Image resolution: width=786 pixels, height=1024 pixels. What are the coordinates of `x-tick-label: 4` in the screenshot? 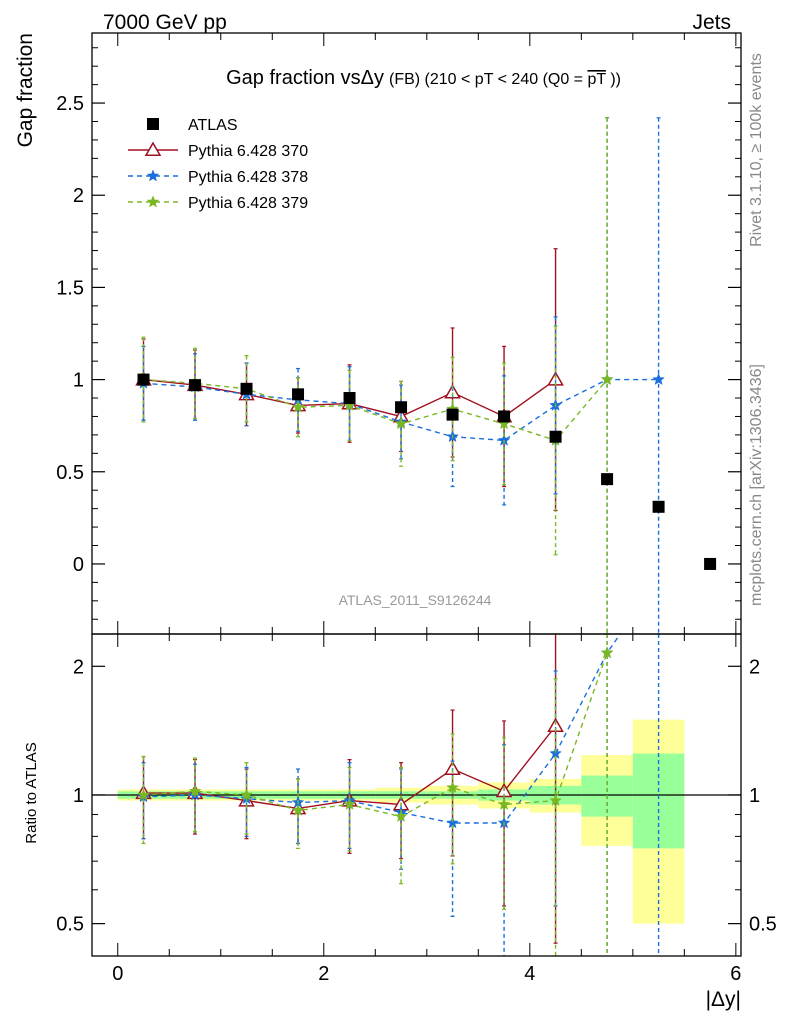 It's located at (529, 974).